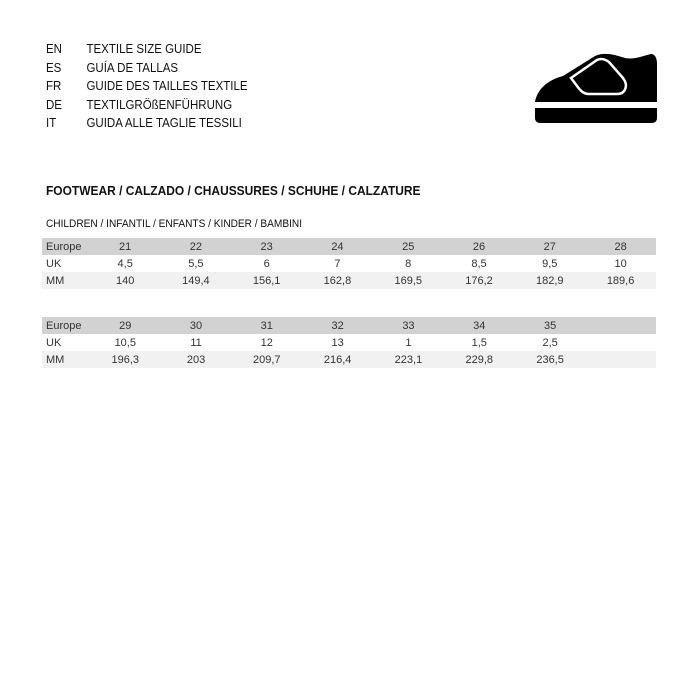 The image size is (700, 700). I want to click on size-cell: 169,5, so click(408, 280).